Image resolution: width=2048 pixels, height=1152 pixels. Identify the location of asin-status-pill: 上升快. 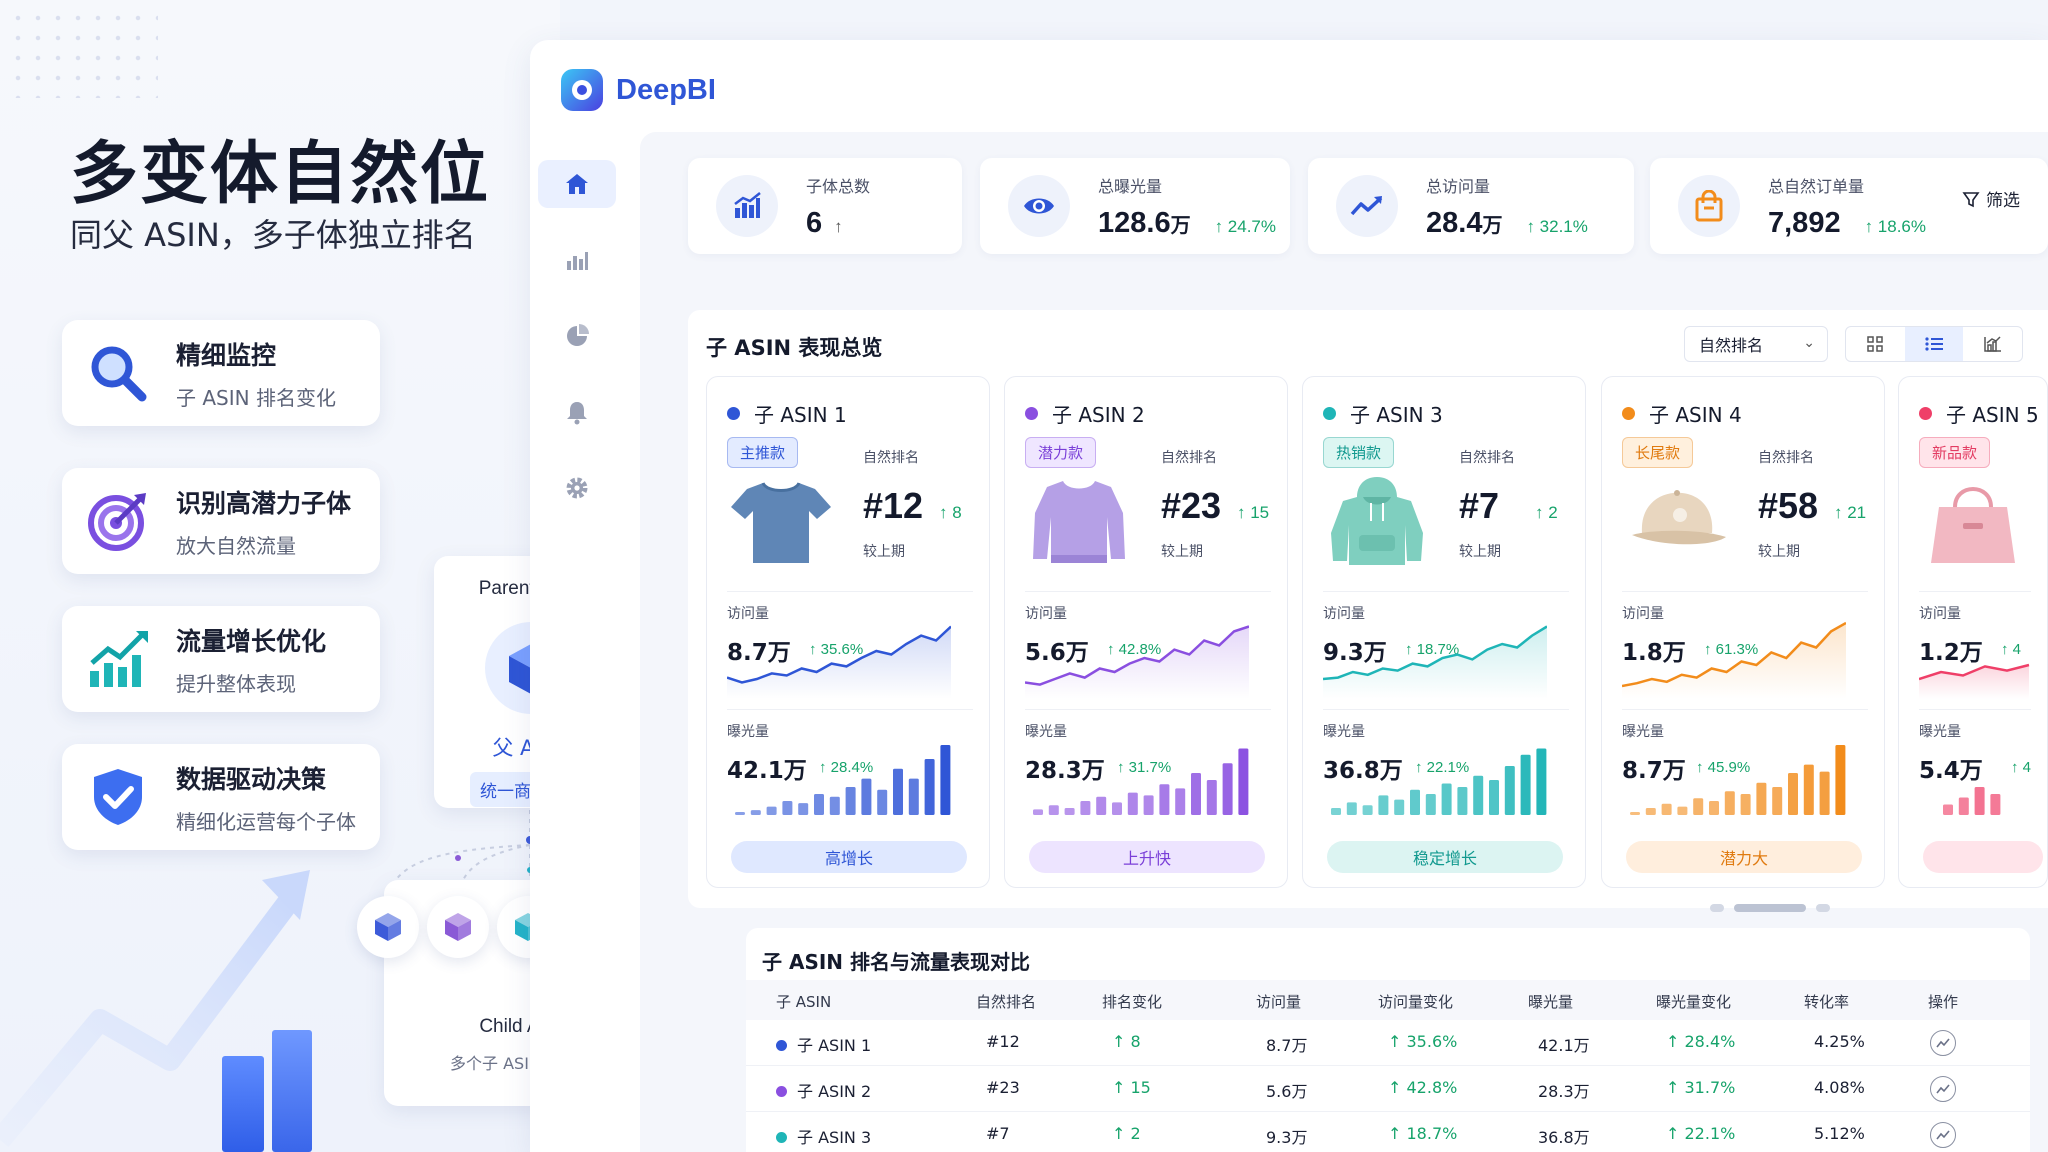
(1147, 857).